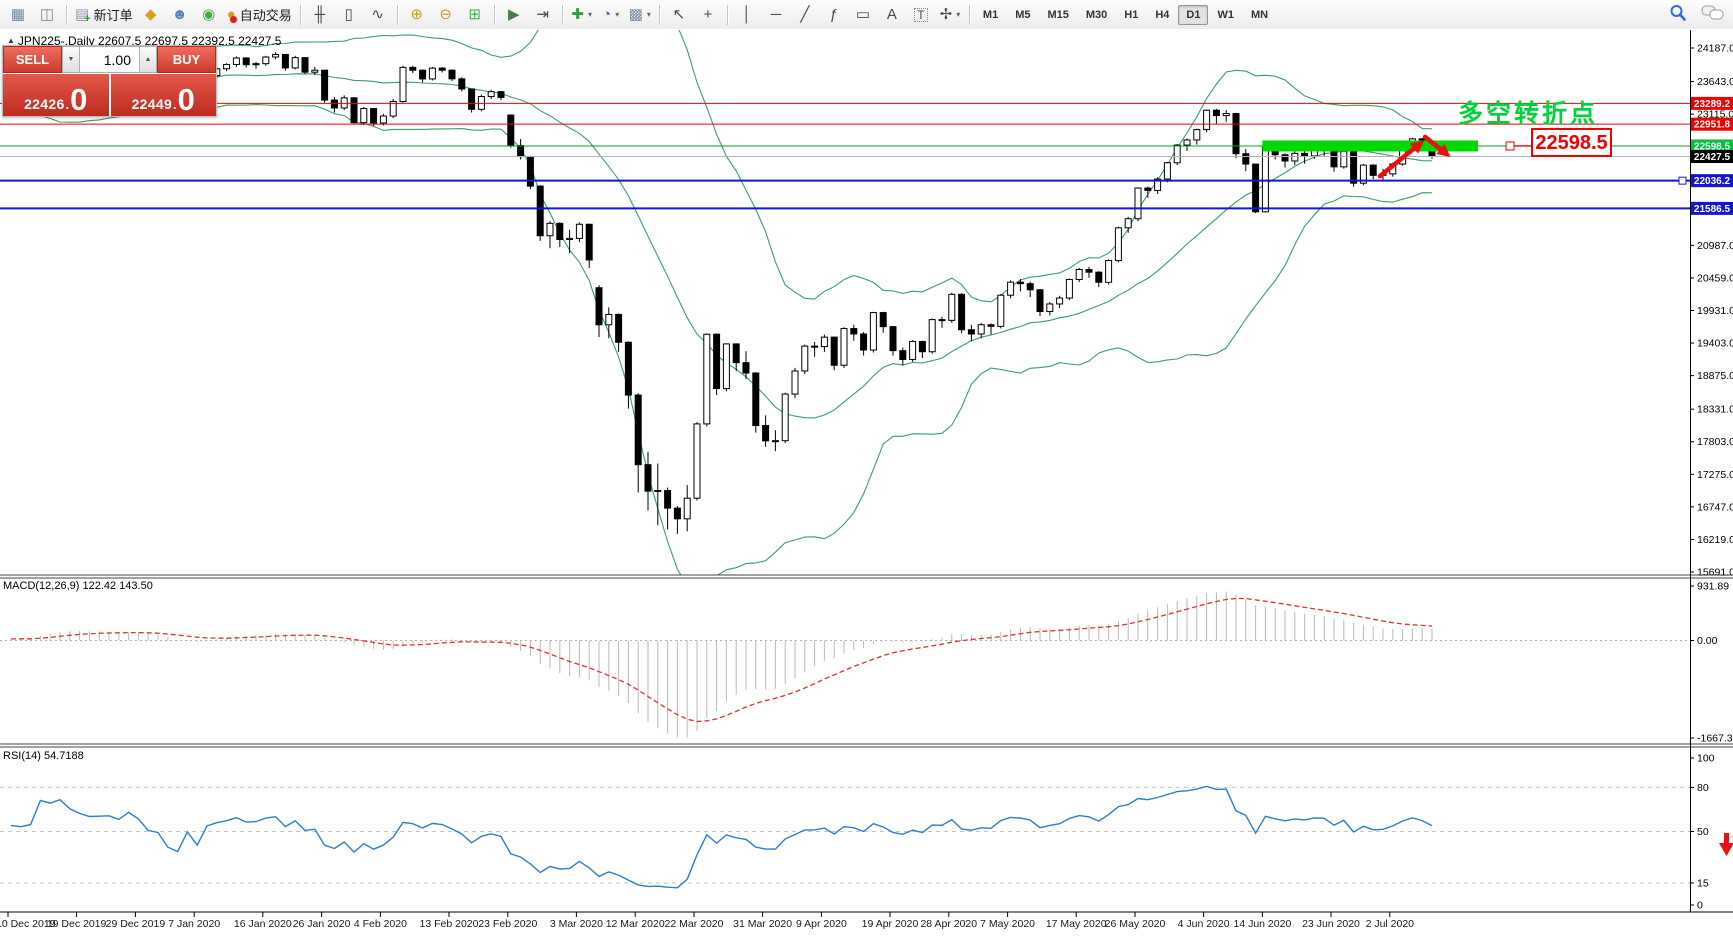  What do you see at coordinates (845, 156) in the screenshot?
I see `horizontal-line-objects` at bounding box center [845, 156].